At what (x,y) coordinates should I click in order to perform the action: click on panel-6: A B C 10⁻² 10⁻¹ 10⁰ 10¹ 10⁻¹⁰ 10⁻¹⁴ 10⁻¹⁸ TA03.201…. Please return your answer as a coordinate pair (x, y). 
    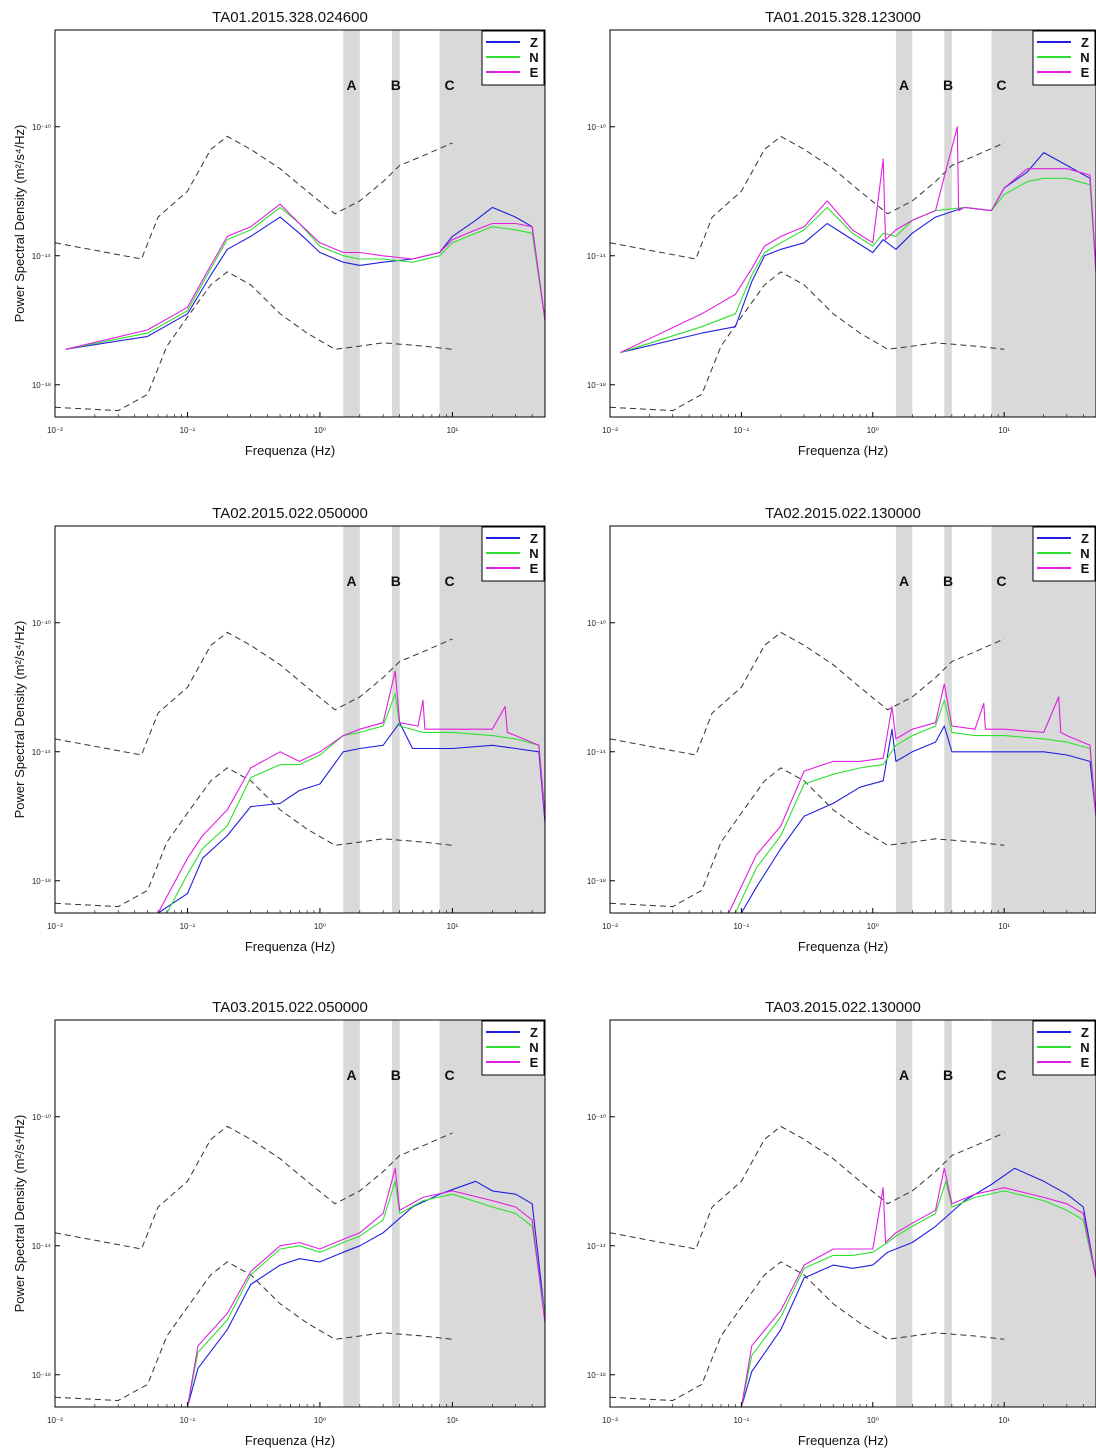
    Looking at the image, I should click on (841, 1223).